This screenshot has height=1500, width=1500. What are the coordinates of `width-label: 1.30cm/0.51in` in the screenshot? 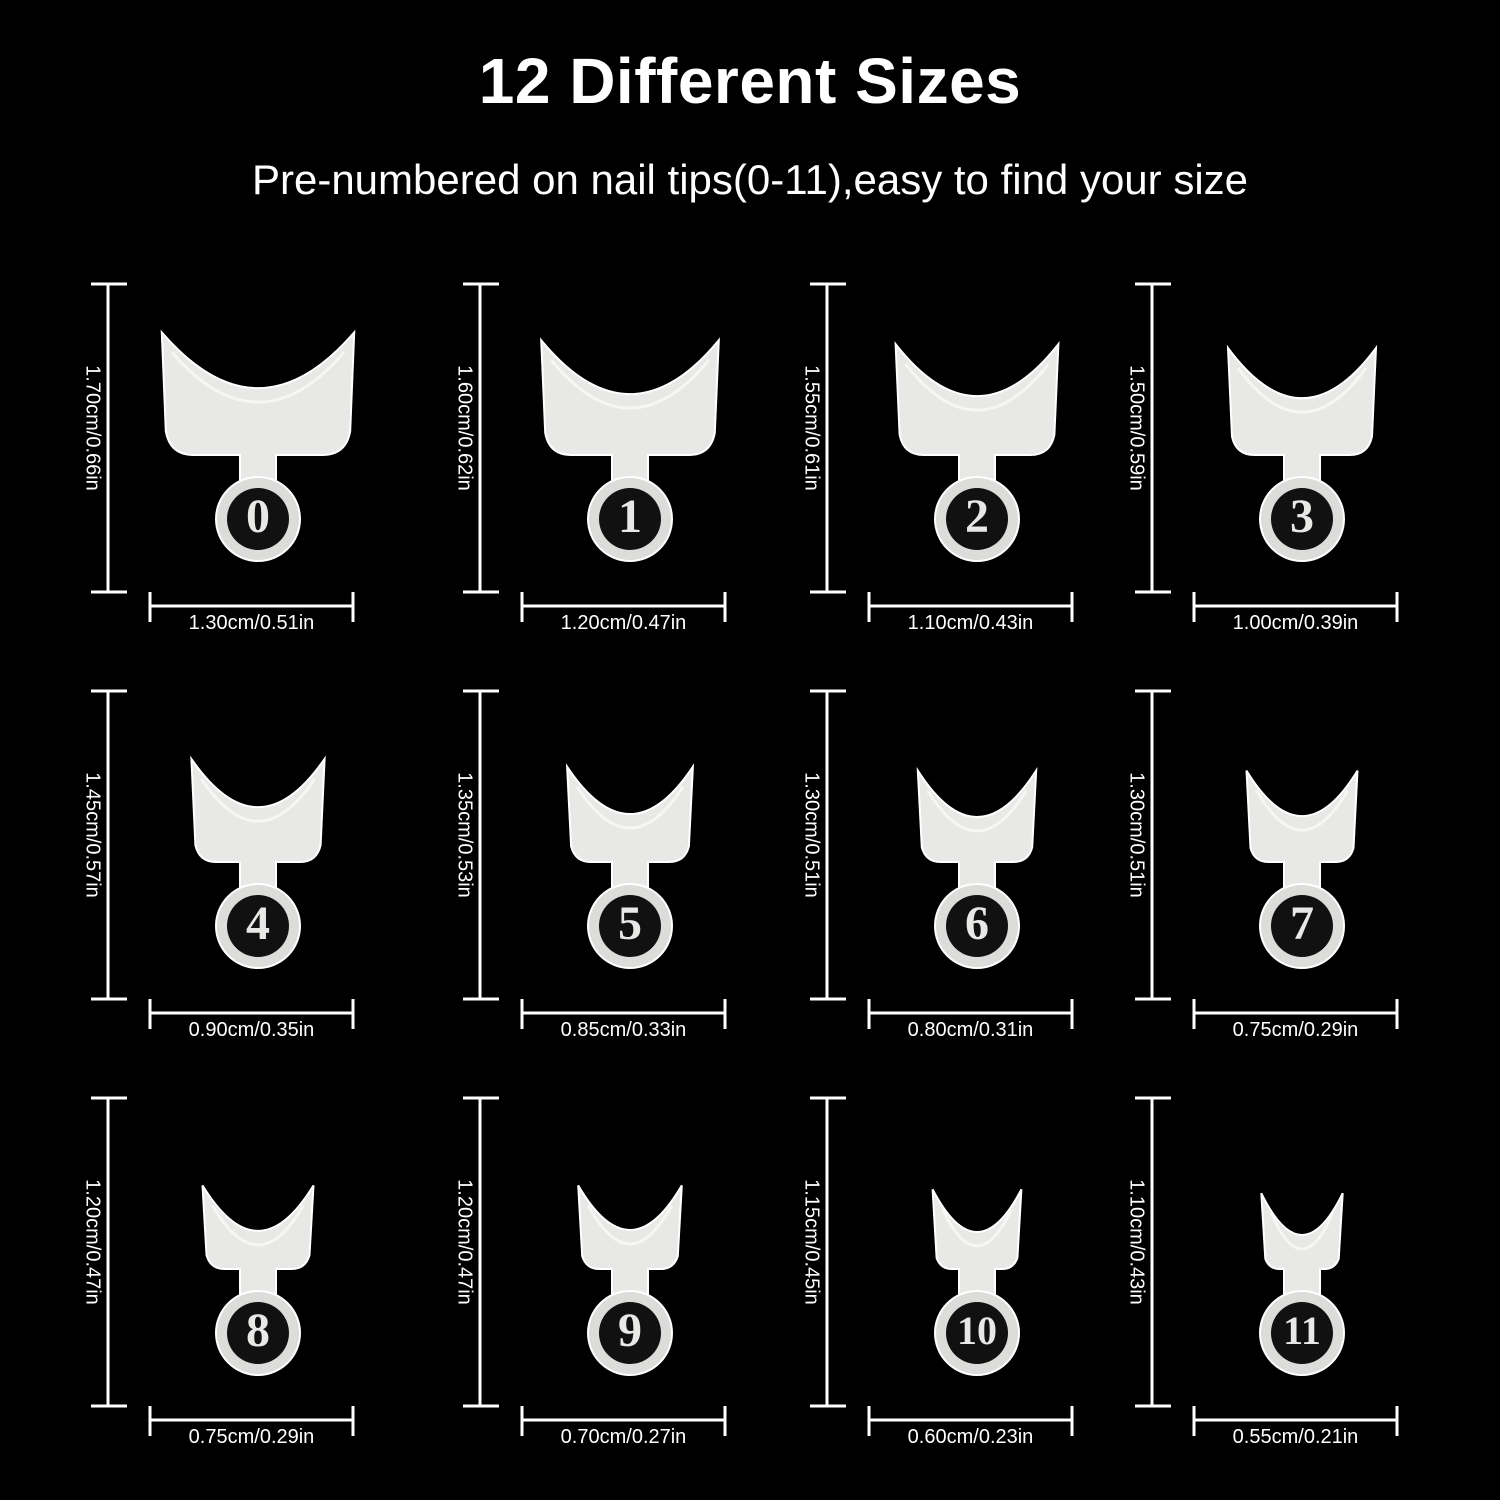 It's located at (252, 623).